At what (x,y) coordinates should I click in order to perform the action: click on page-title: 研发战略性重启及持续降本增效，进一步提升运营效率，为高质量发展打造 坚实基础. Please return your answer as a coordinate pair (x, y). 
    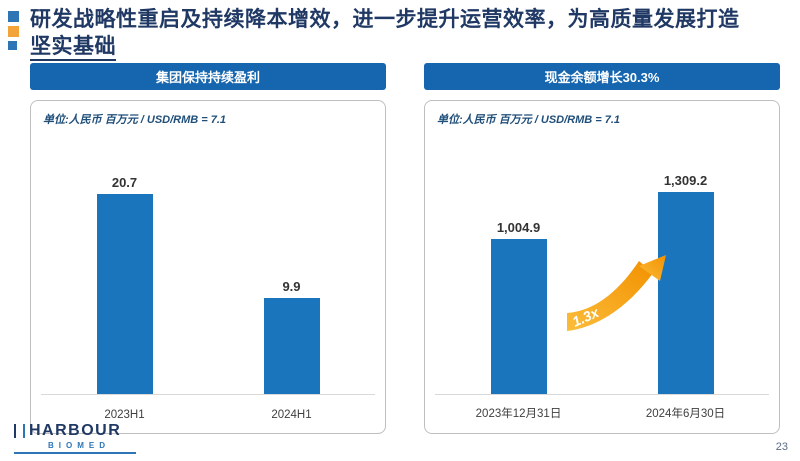
    Looking at the image, I should click on (404, 33).